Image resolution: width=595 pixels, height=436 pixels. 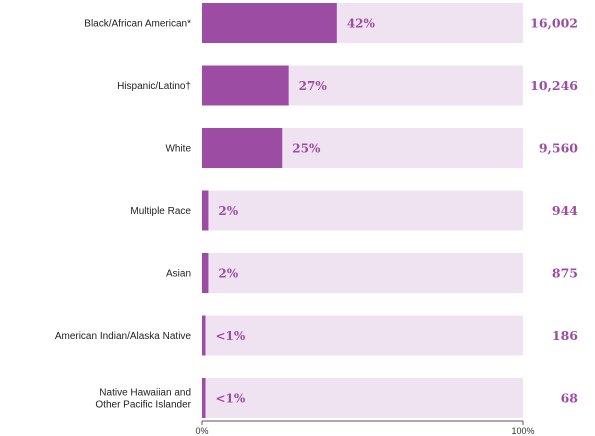 I want to click on count-label: 9,560, so click(x=558, y=148).